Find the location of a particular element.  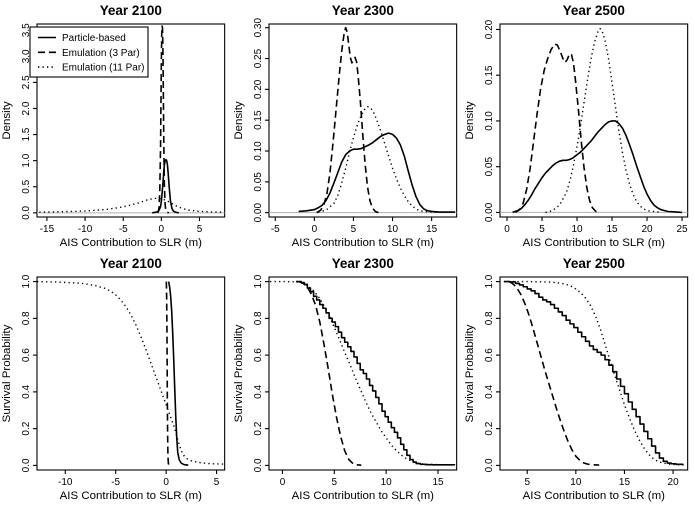

x-tick-label: 25 is located at coordinates (683, 229).